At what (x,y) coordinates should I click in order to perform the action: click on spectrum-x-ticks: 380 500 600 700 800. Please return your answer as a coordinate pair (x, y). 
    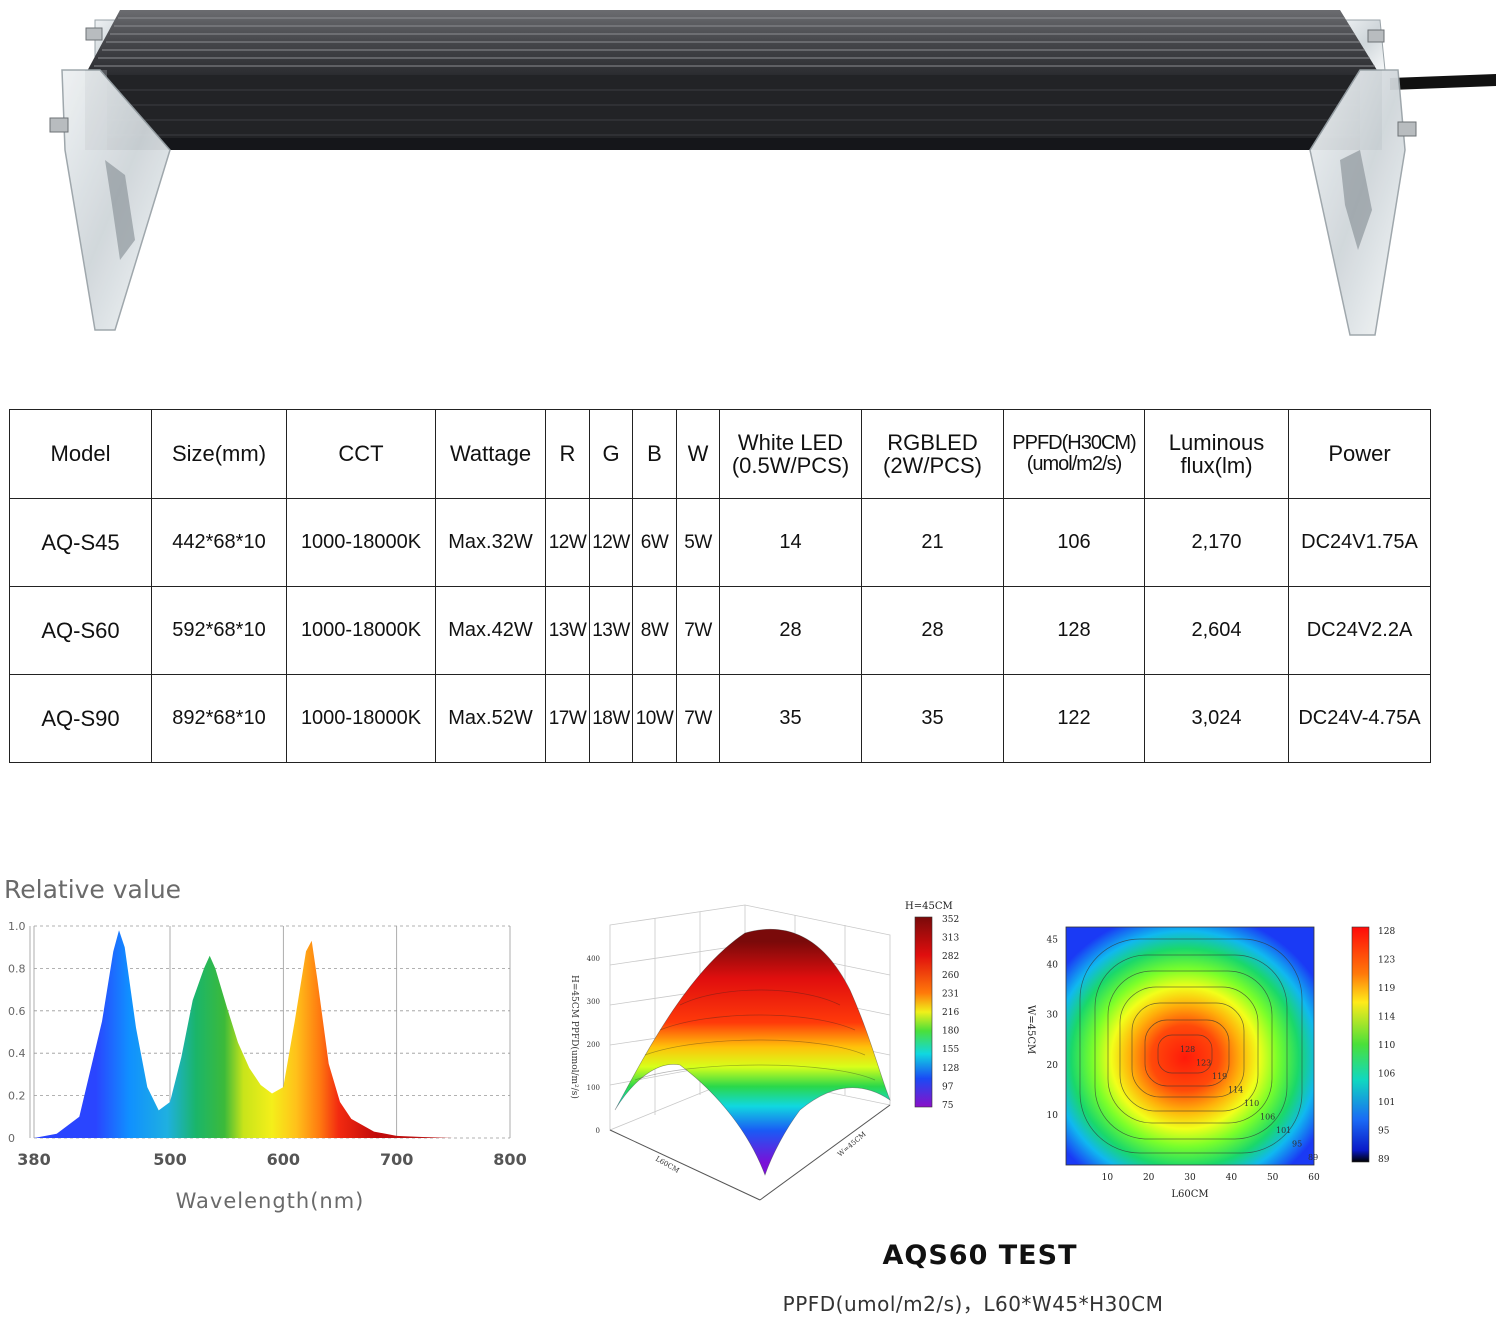
    Looking at the image, I should click on (271, 1159).